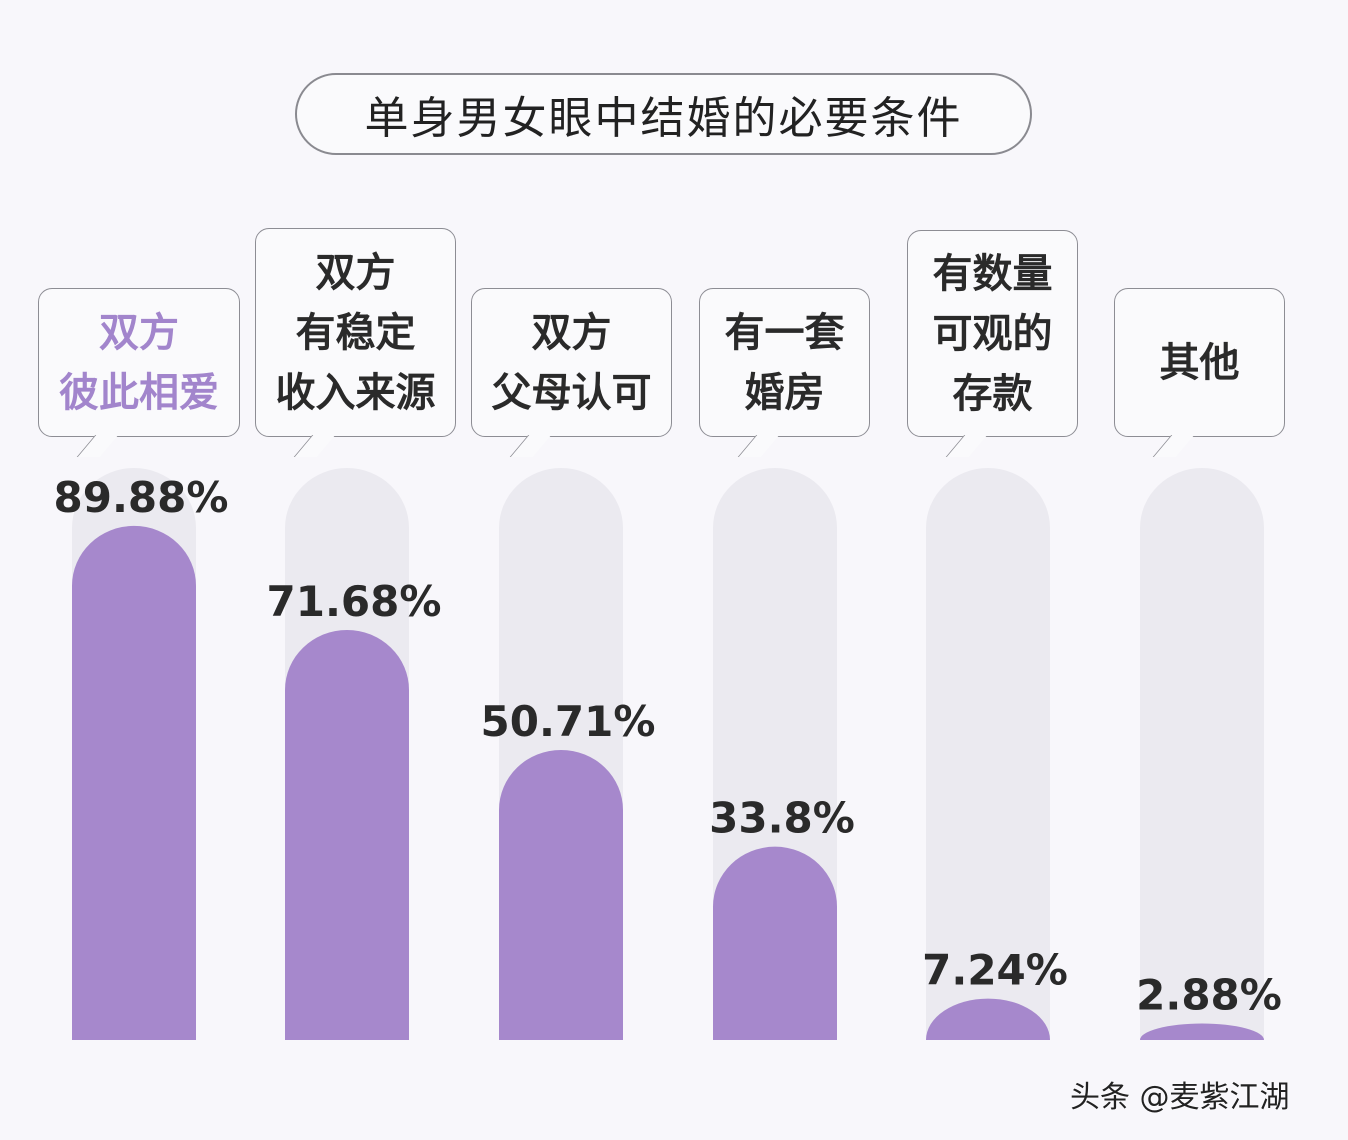  Describe the element at coordinates (354, 601) in the screenshot. I see `data-label: 71.68%` at that location.